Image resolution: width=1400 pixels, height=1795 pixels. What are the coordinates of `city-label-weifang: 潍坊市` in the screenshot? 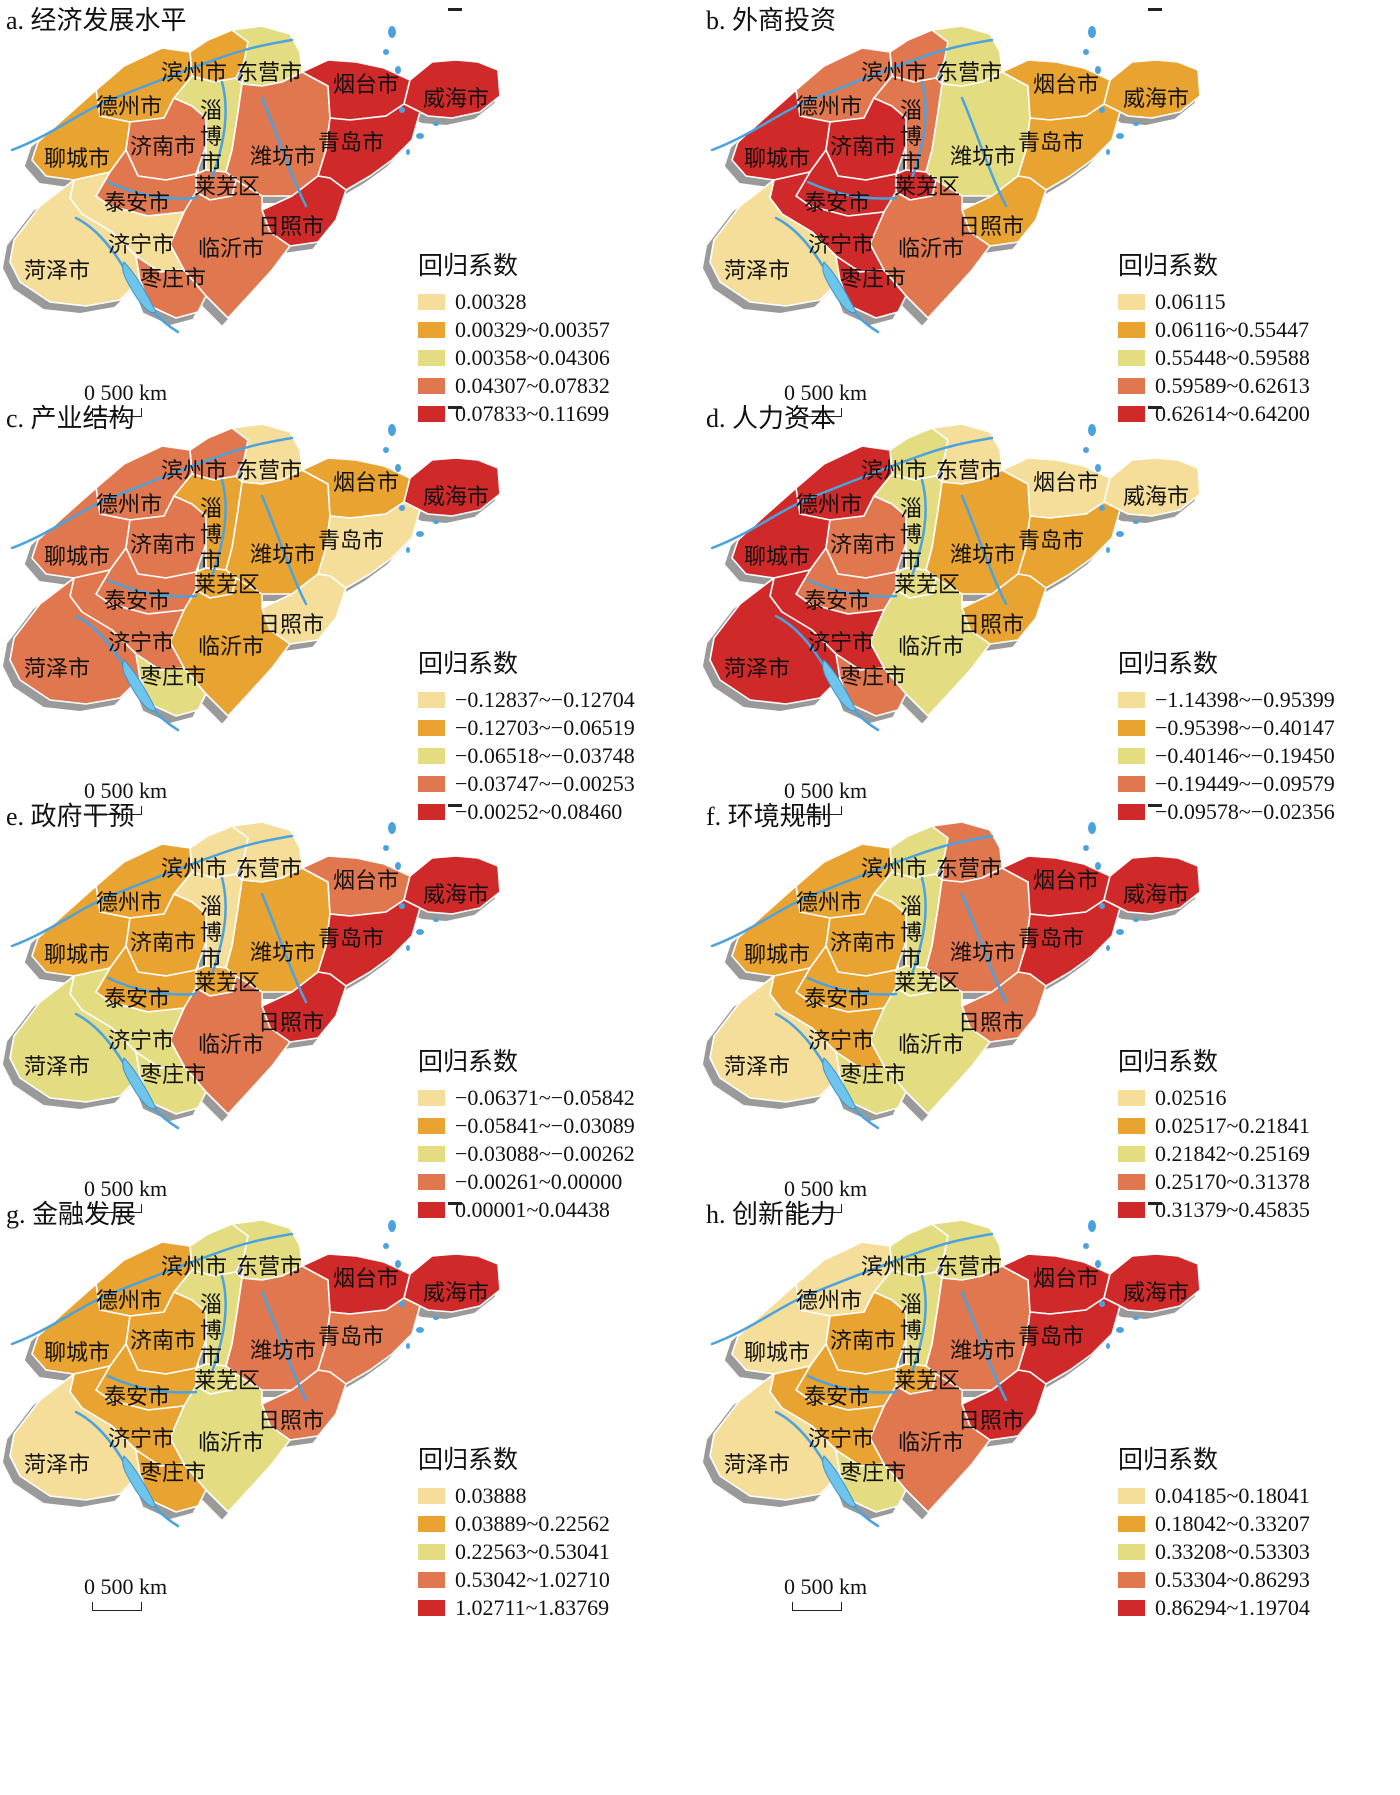 It's located at (283, 554).